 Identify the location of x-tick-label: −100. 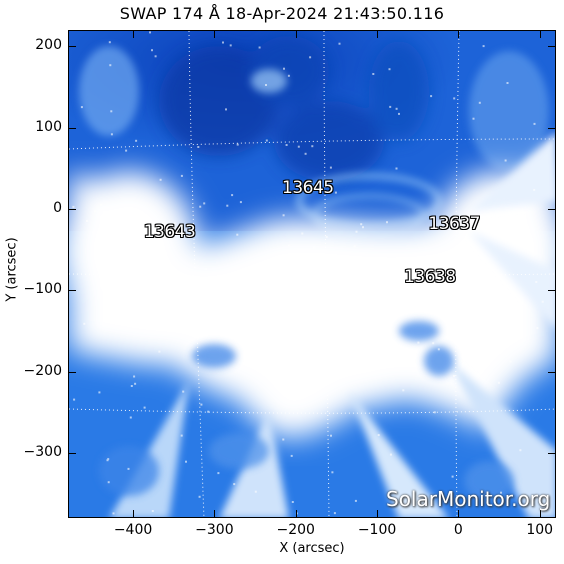
(377, 530).